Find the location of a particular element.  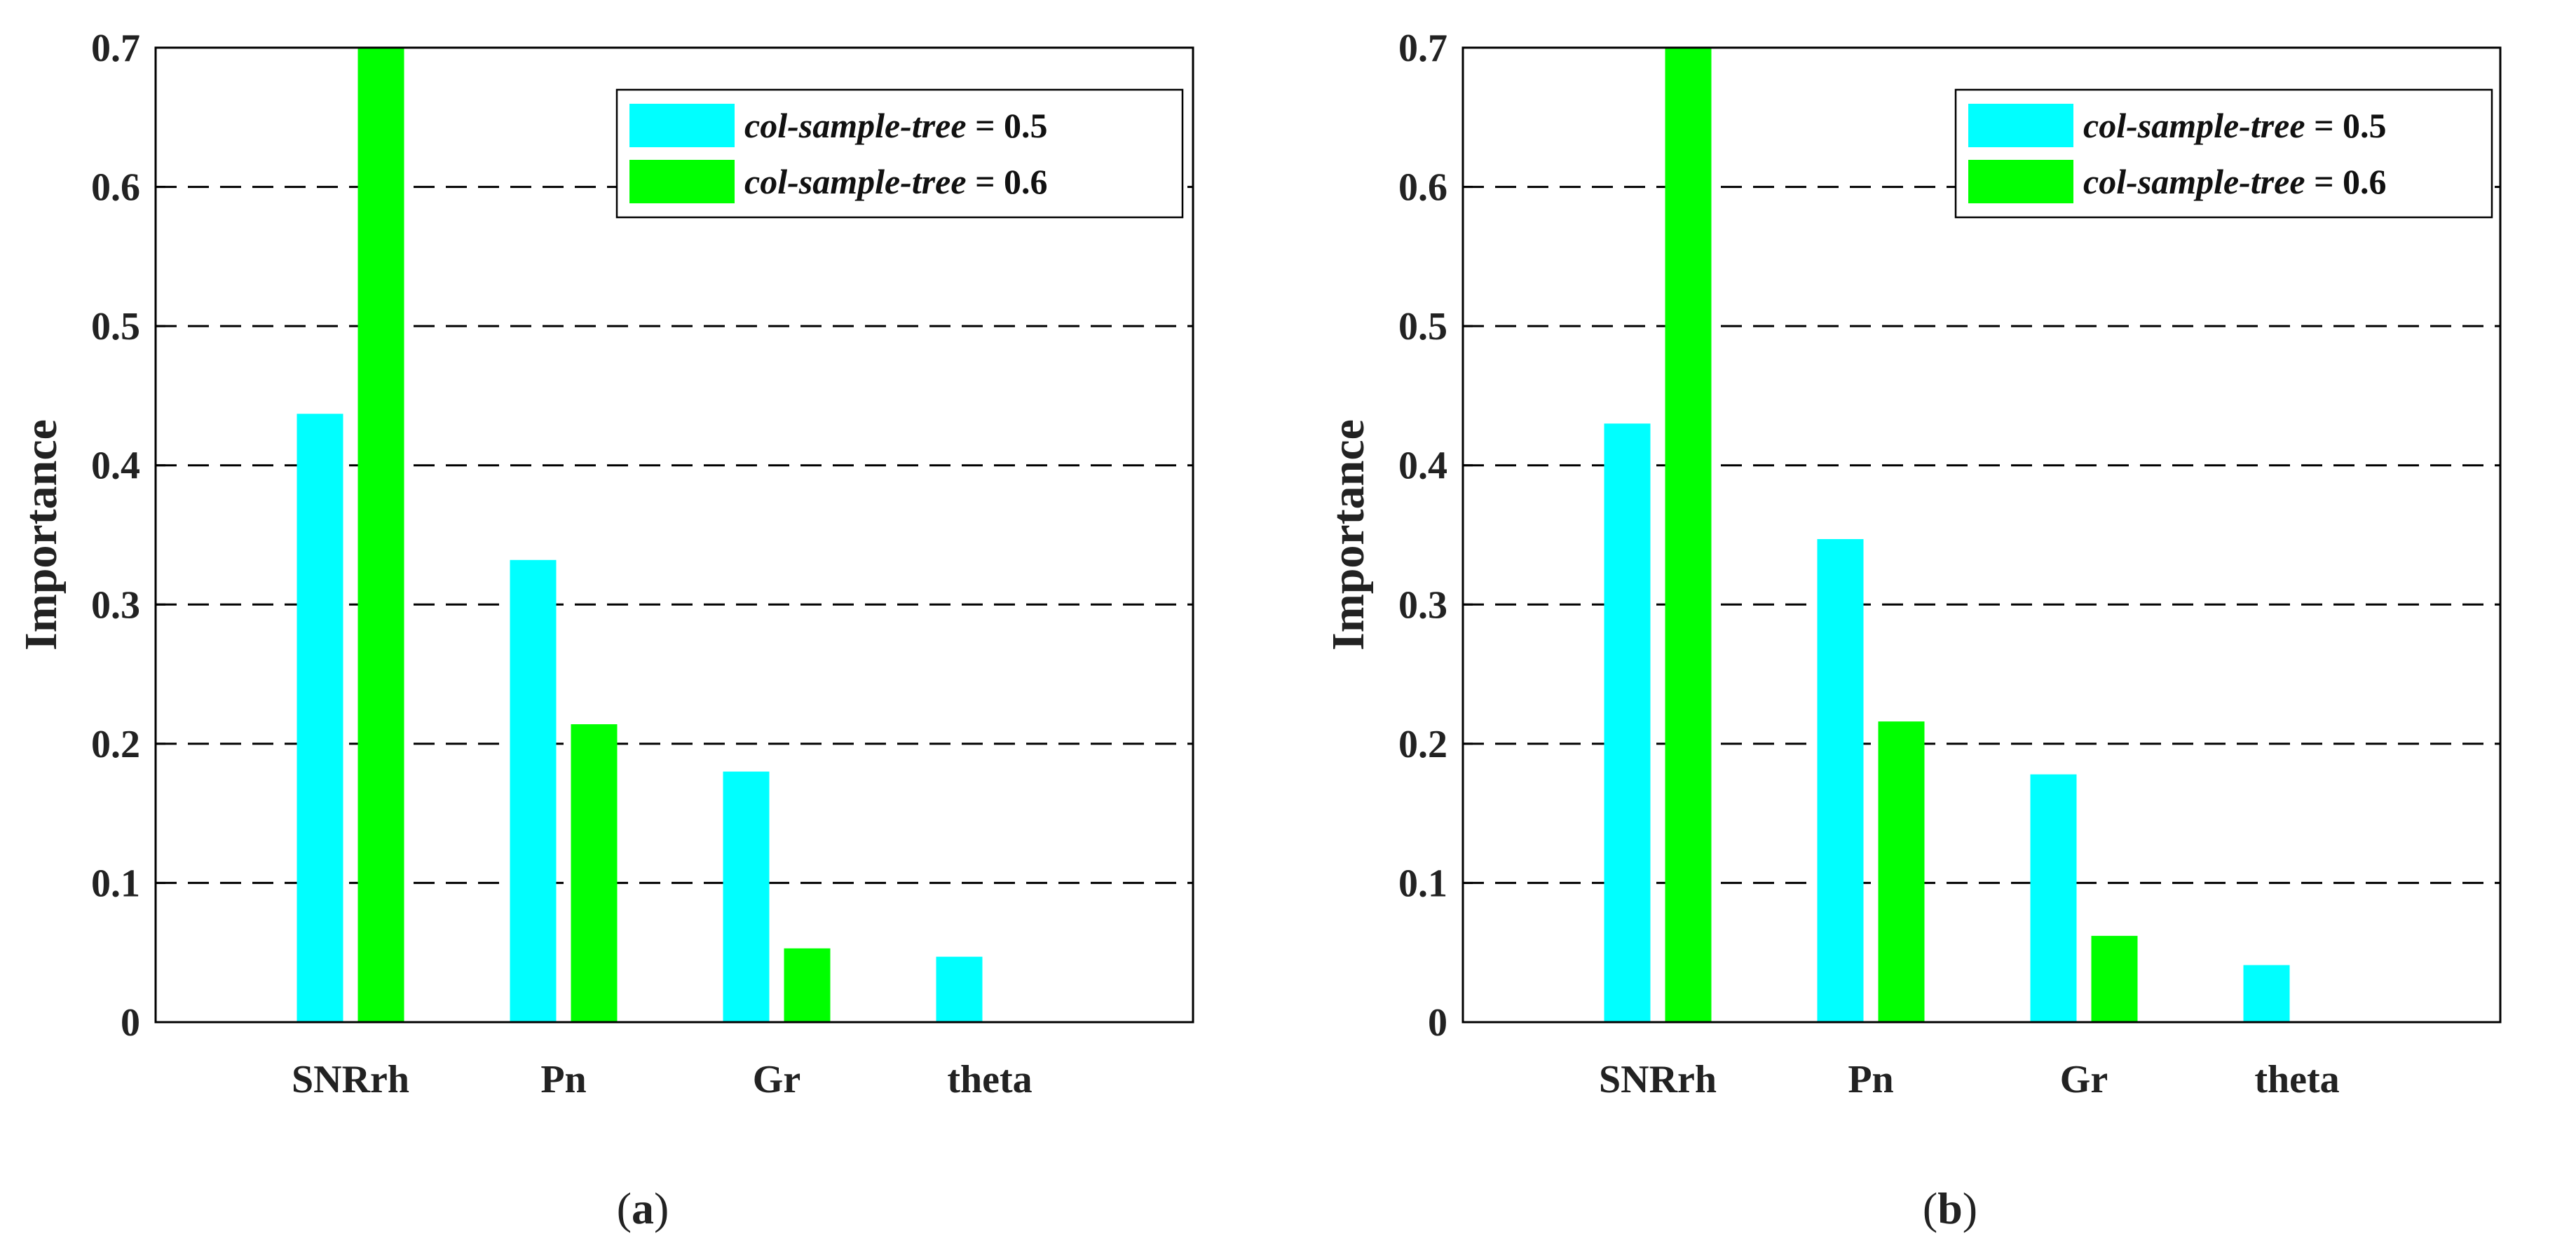

subfigure-caption: (a) is located at coordinates (643, 1208).